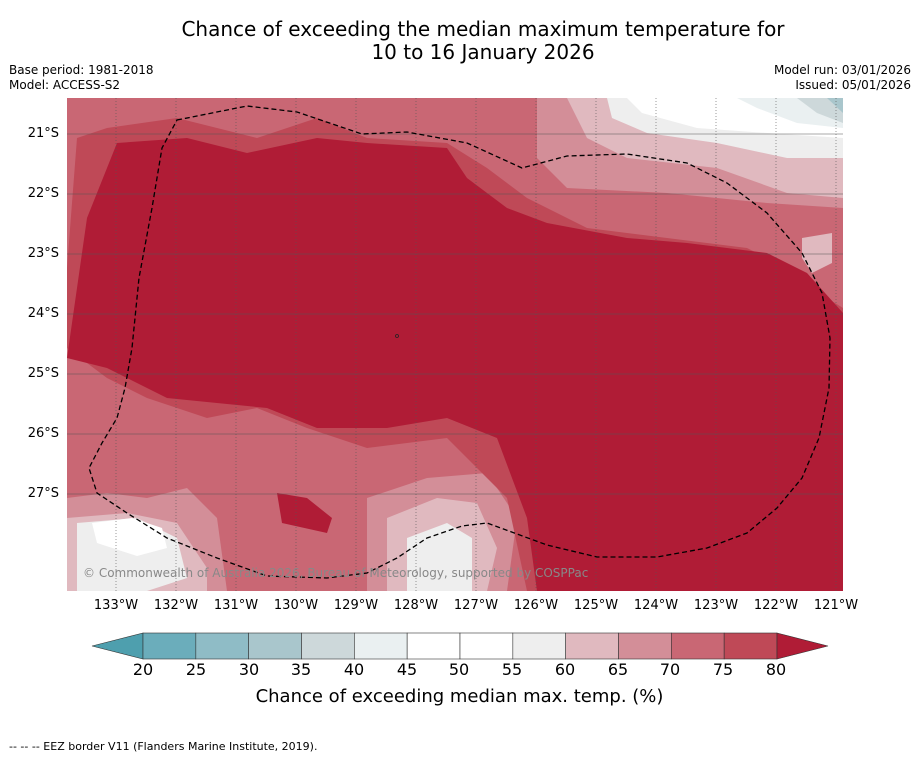  Describe the element at coordinates (236, 605) in the screenshot. I see `lon-label: 131°W` at that location.